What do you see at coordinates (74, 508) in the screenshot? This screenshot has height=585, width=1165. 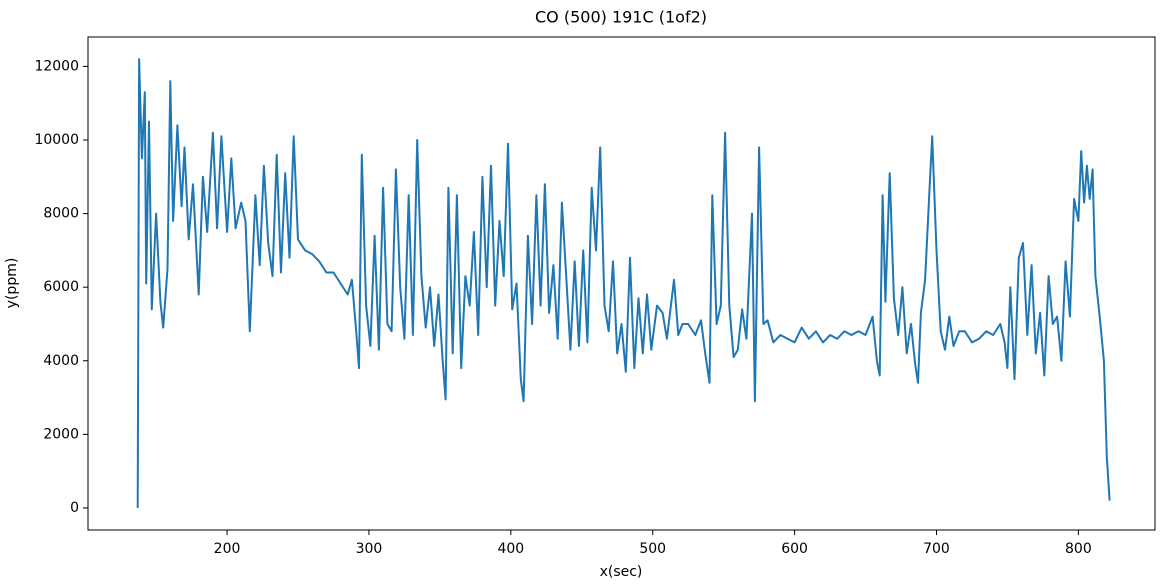 I see `y-tick-label: 0` at bounding box center [74, 508].